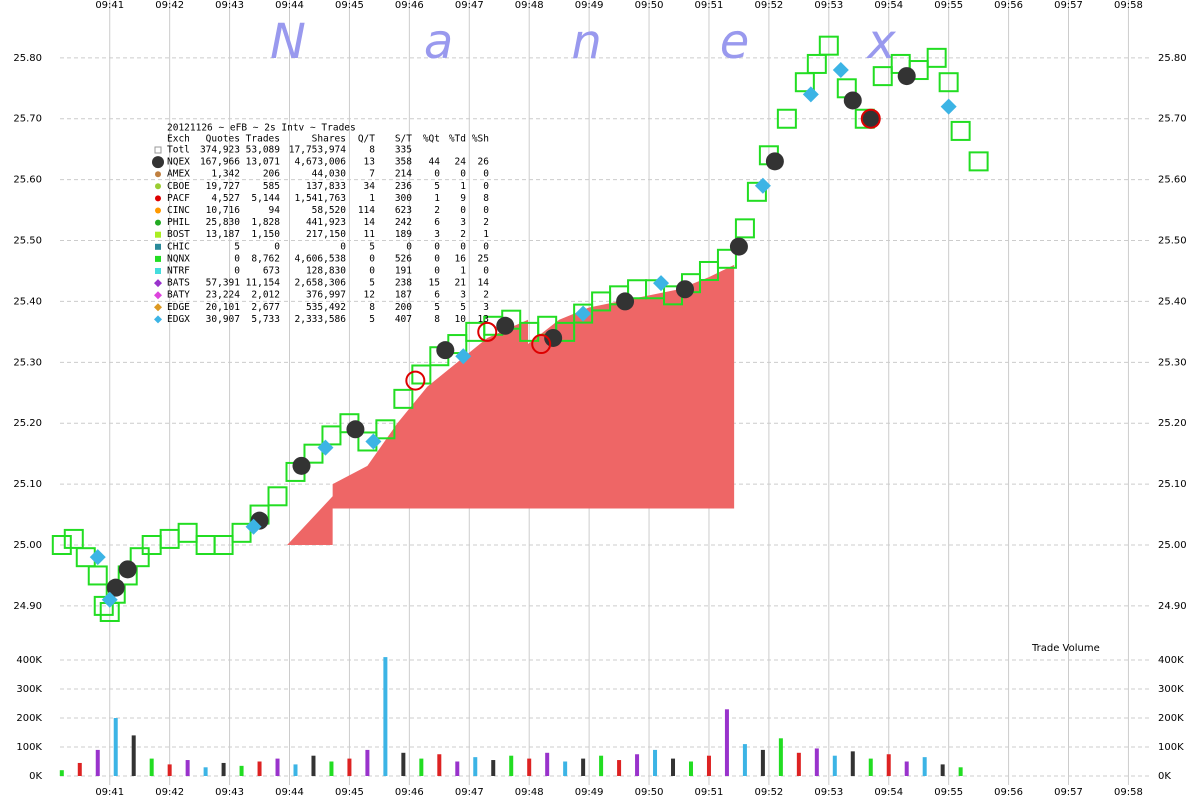 The height and width of the screenshot is (800, 1200). What do you see at coordinates (289, 792) in the screenshot?
I see `x-tick-label: 09:44` at bounding box center [289, 792].